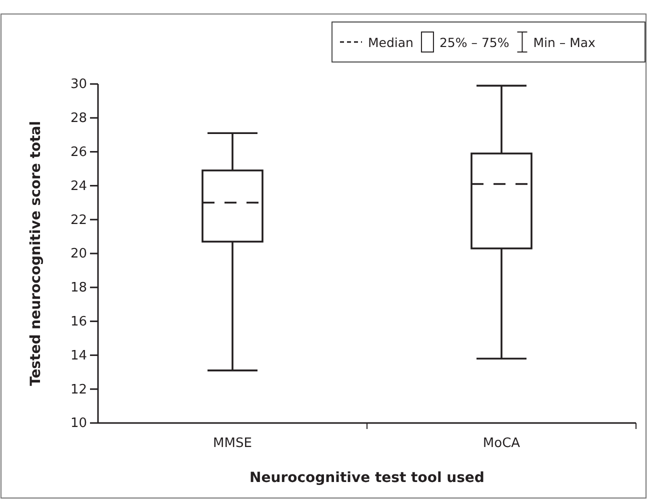 The image size is (647, 499). Describe the element at coordinates (36, 253) in the screenshot. I see `y-axis-title: Tested neurocognitive score total` at that location.